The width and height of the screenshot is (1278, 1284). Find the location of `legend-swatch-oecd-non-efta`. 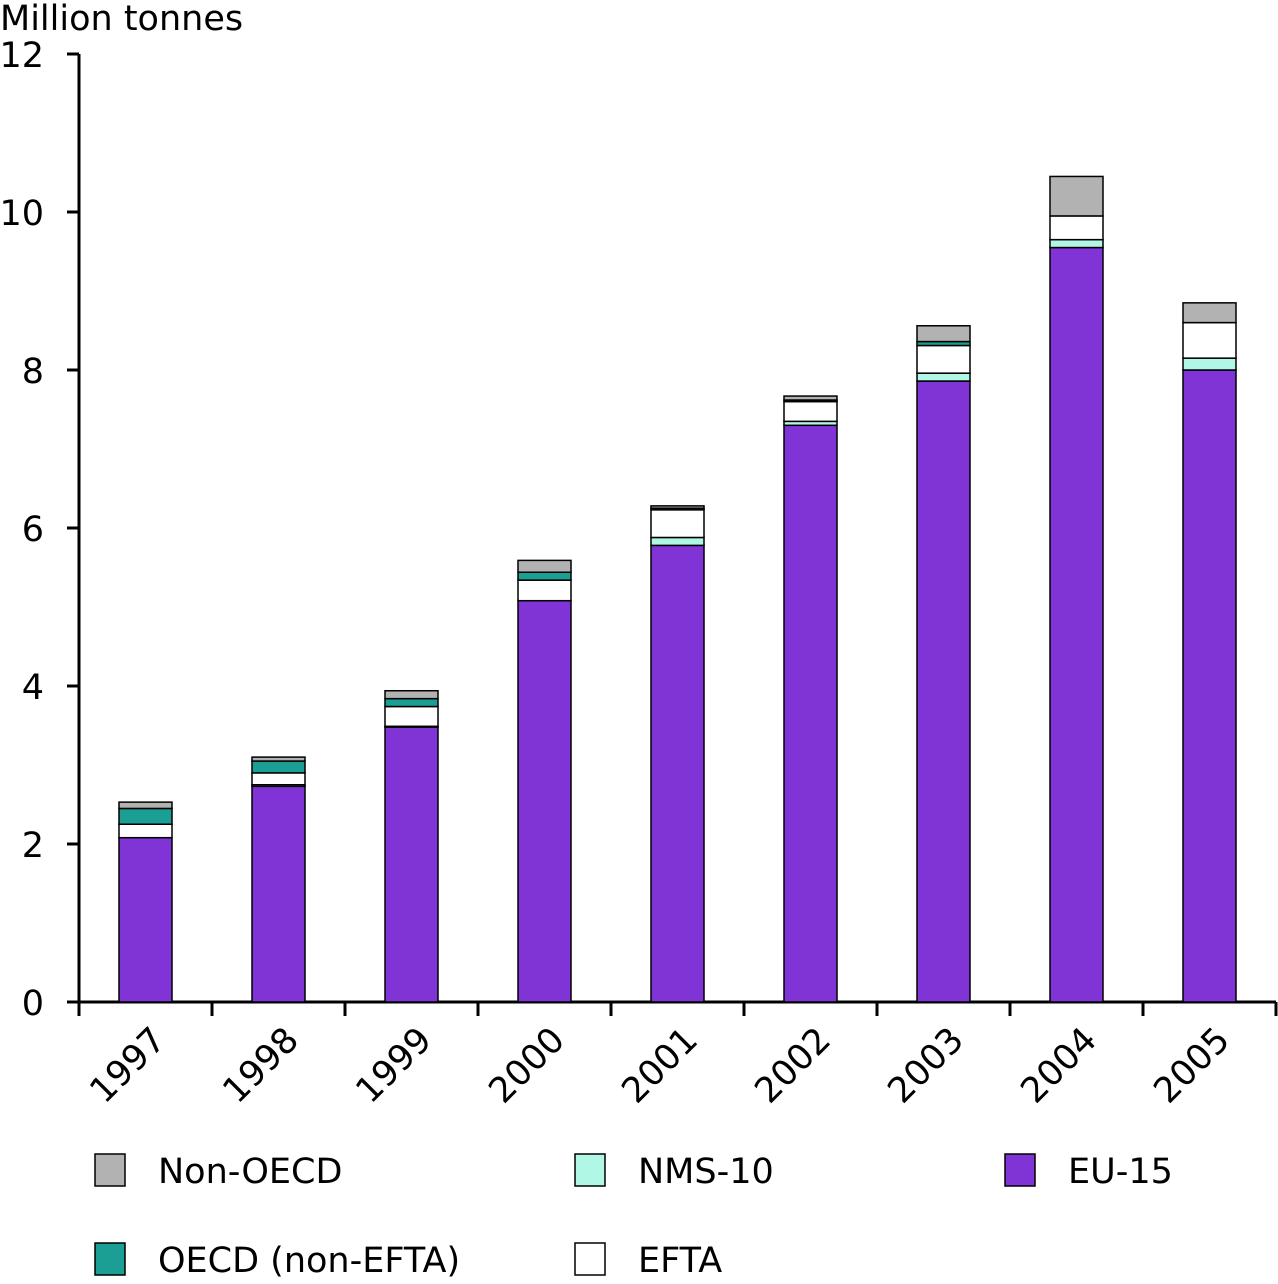

legend-swatch-oecd-non-efta is located at coordinates (110, 1259).